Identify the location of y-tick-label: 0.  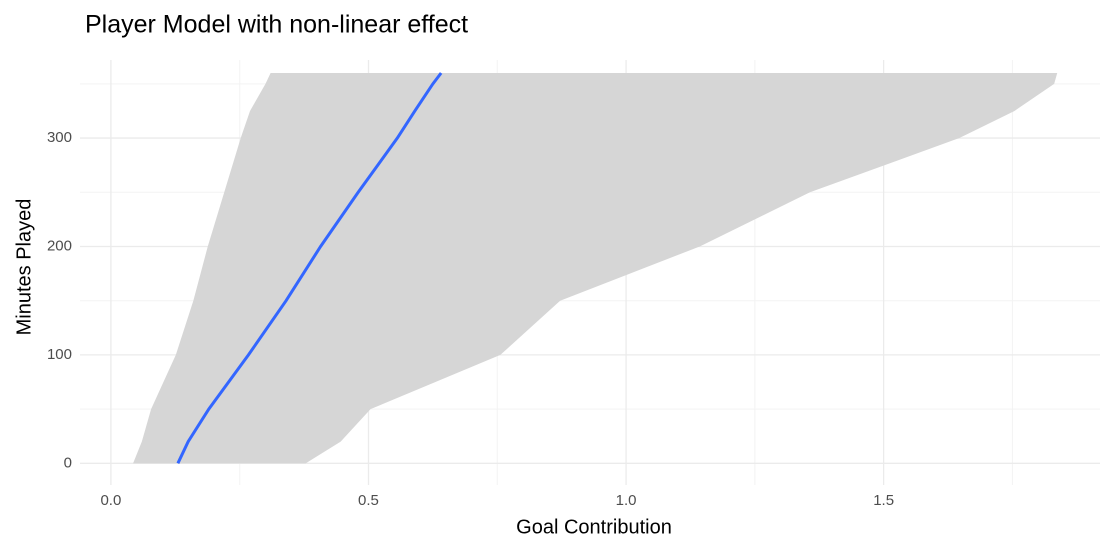
(68, 462).